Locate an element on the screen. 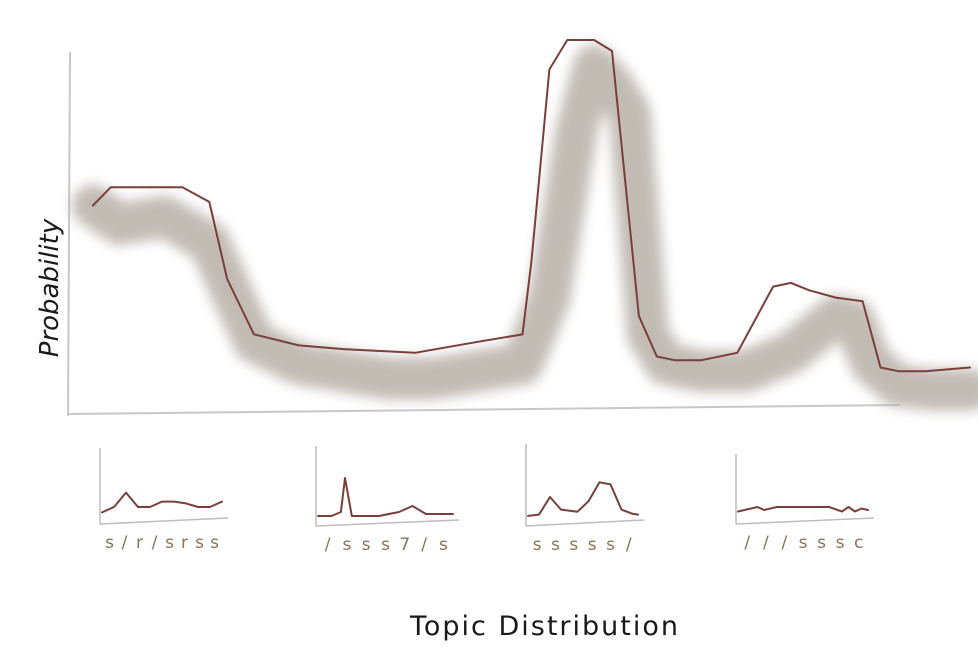 Image resolution: width=978 pixels, height=662 pixels. x-axis-label: Topic Distribution is located at coordinates (544, 626).